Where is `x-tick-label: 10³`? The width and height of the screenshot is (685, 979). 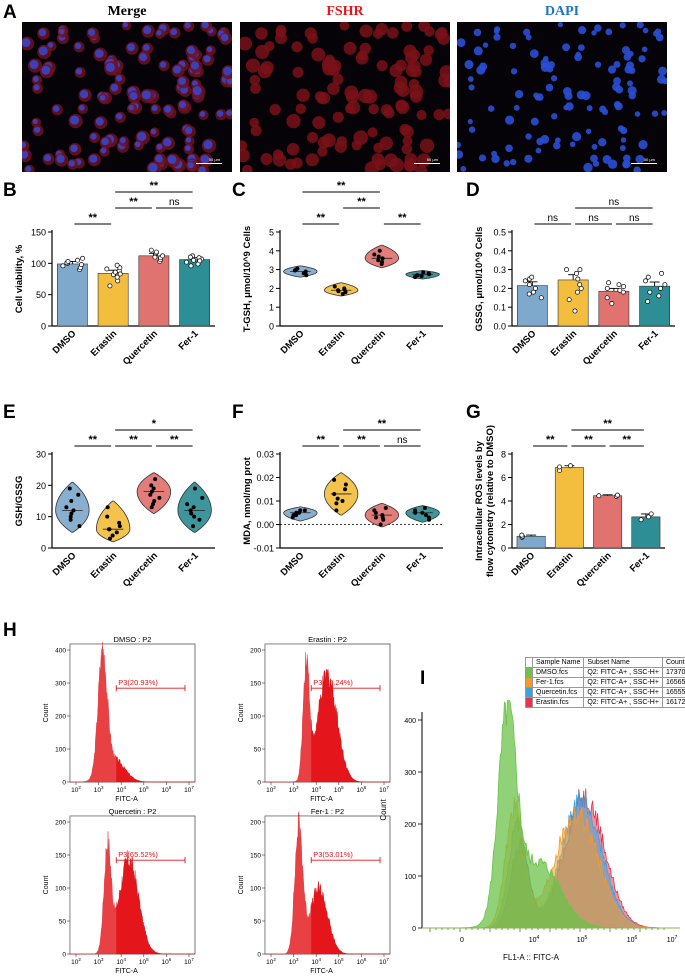 x-tick-label: 10³ is located at coordinates (294, 789).